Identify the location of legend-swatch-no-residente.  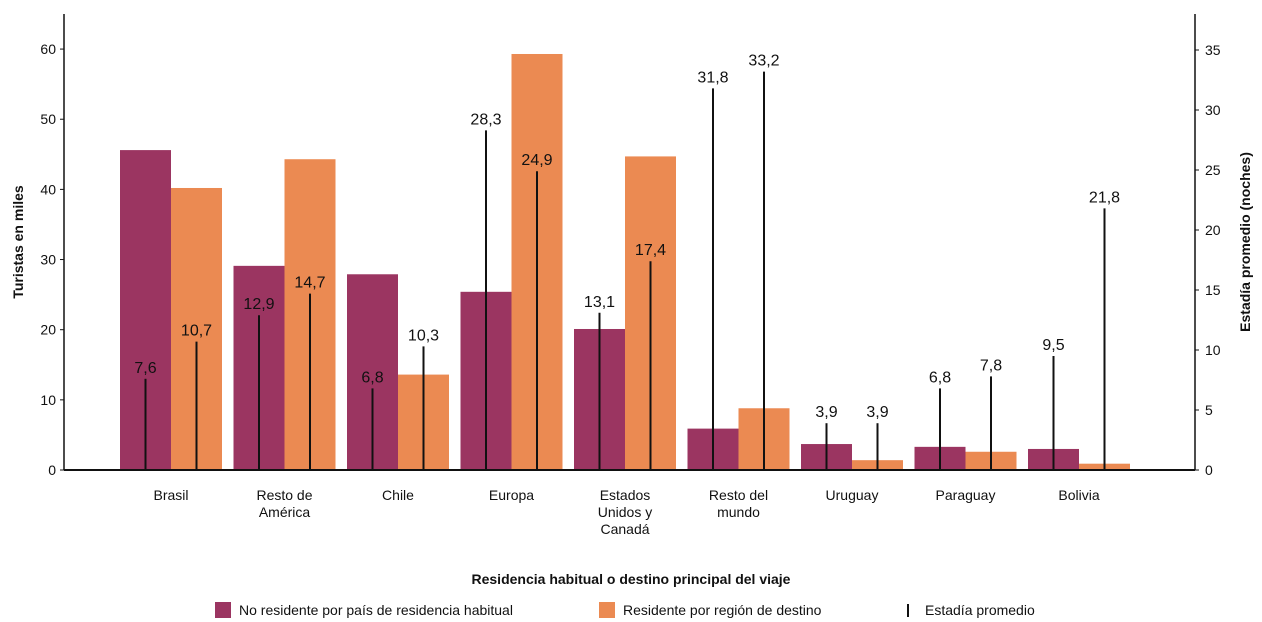
(223, 610).